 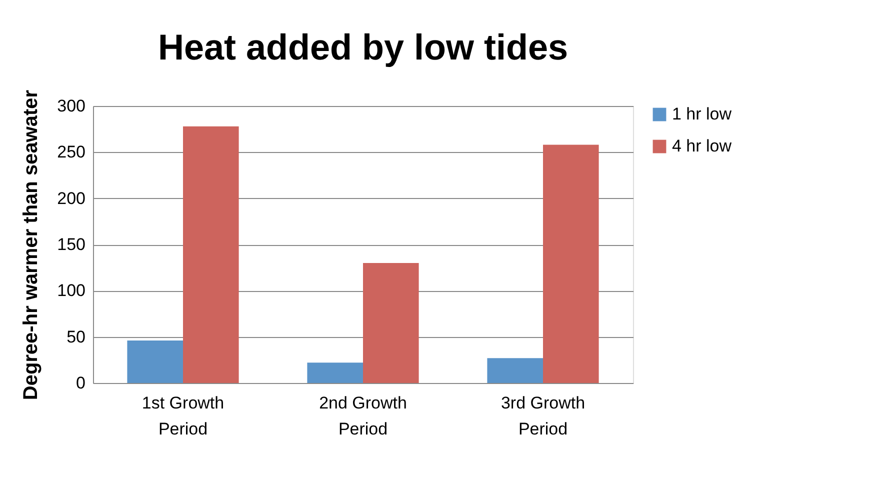 What do you see at coordinates (71, 198) in the screenshot?
I see `y-tick-label: 200` at bounding box center [71, 198].